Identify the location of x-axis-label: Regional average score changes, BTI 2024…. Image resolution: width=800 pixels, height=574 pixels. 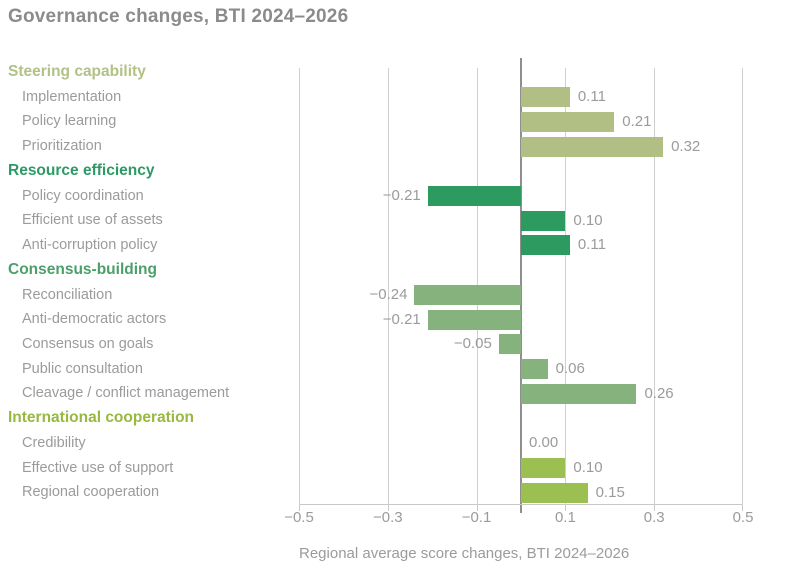
(464, 553).